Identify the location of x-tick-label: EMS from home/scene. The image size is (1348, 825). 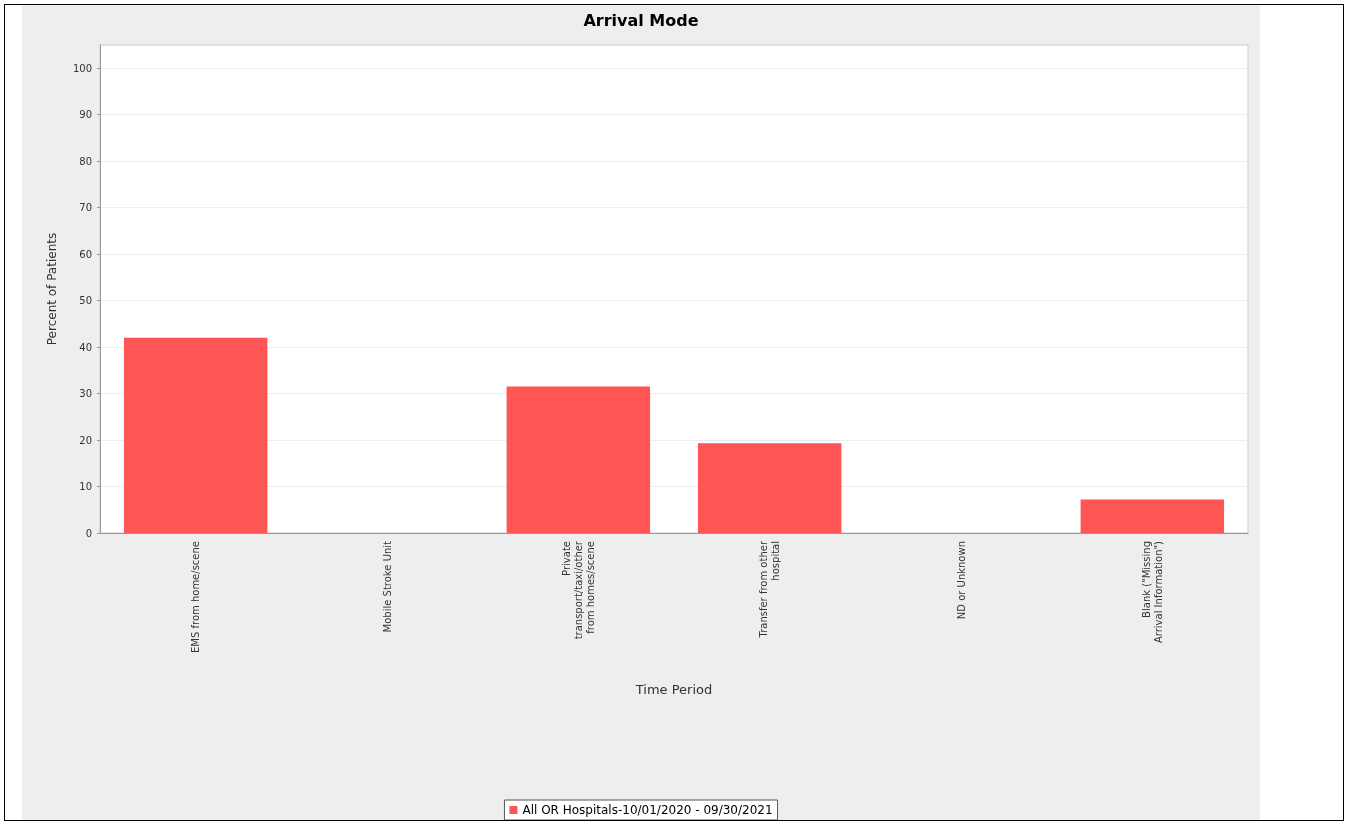
(196, 597).